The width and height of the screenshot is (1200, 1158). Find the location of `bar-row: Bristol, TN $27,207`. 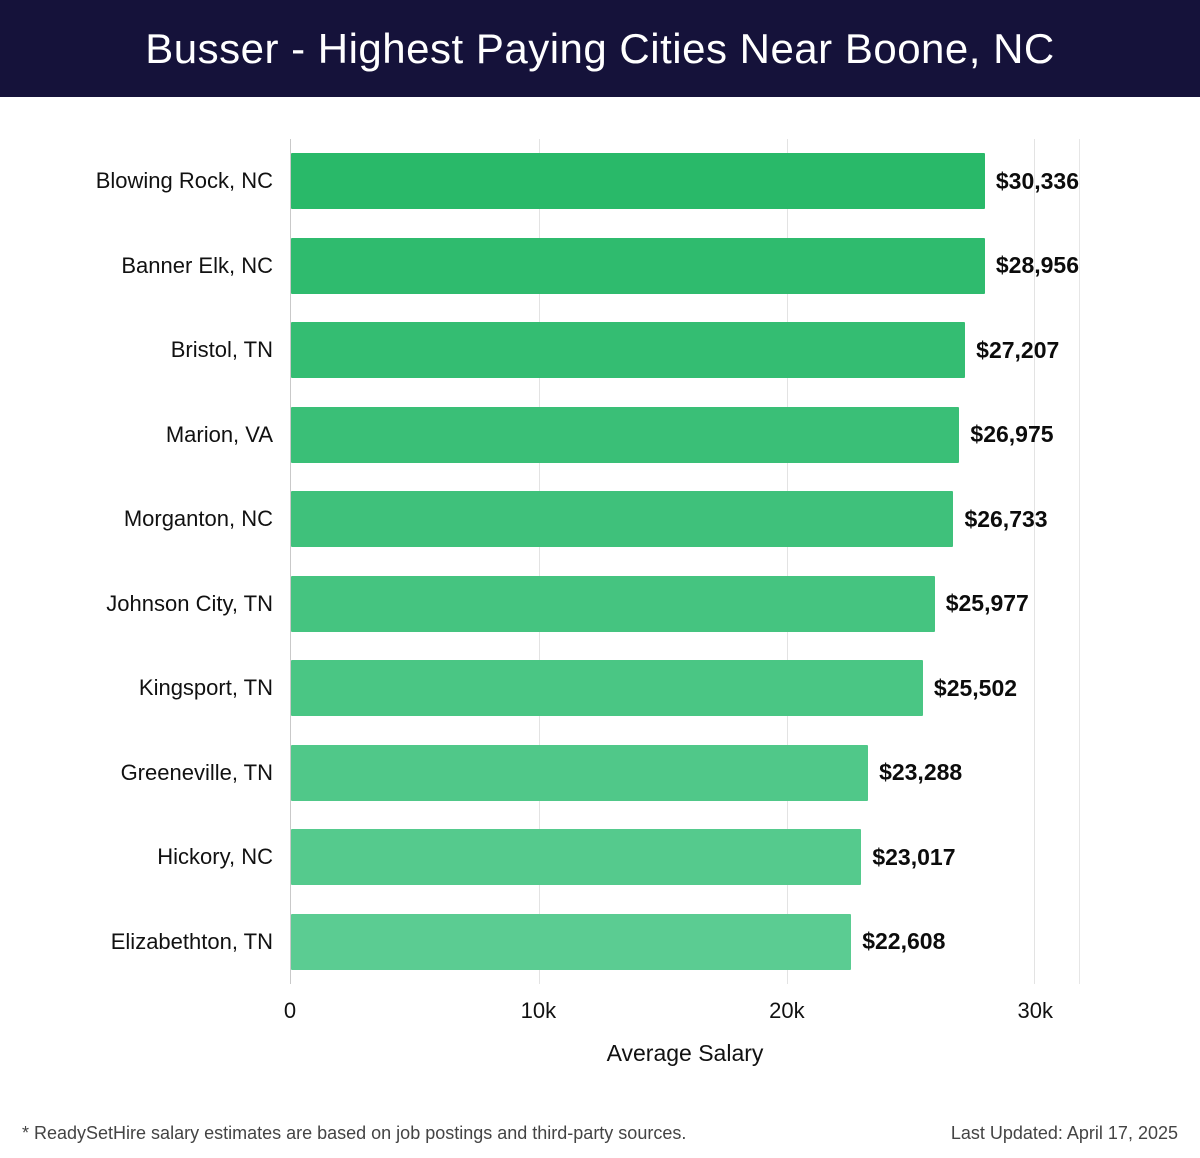

bar-row: Bristol, TN $27,207 is located at coordinates (625, 350).